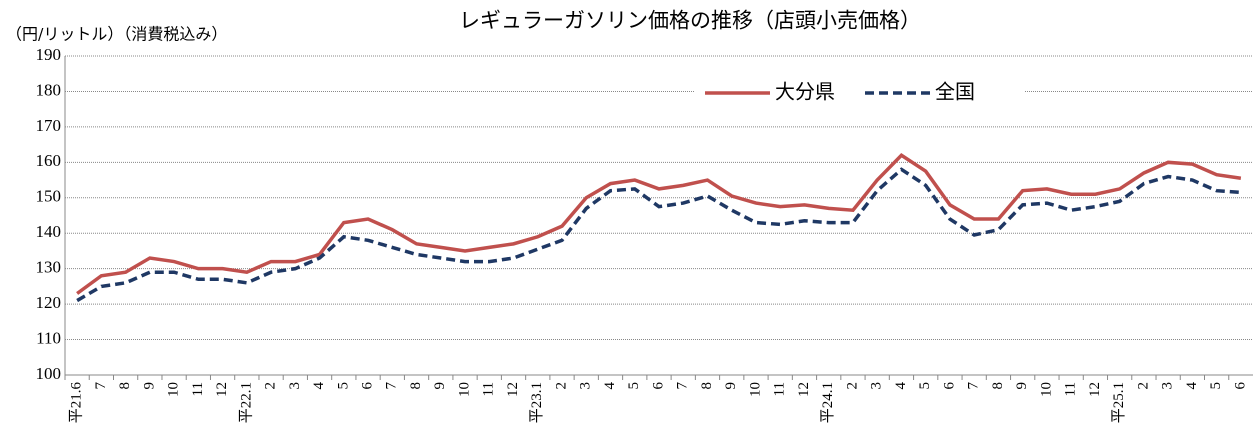 This screenshot has height=437, width=1254. Describe the element at coordinates (537, 402) in the screenshot. I see `x-tick-label: 平23.1` at that location.